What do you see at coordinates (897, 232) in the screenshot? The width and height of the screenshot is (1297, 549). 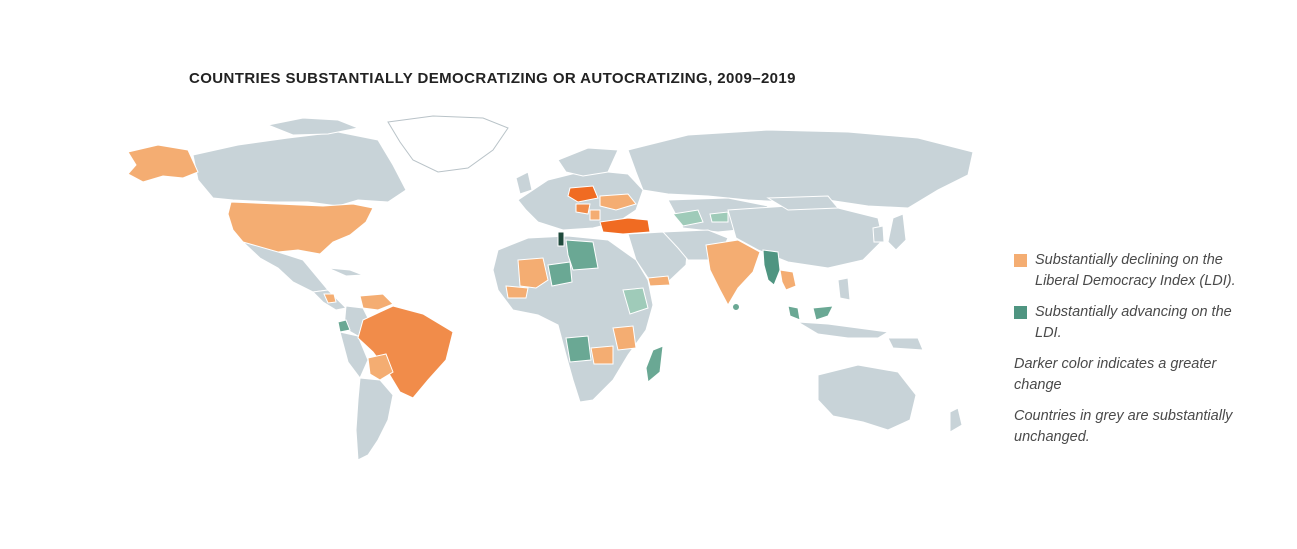 I see `country-japan` at bounding box center [897, 232].